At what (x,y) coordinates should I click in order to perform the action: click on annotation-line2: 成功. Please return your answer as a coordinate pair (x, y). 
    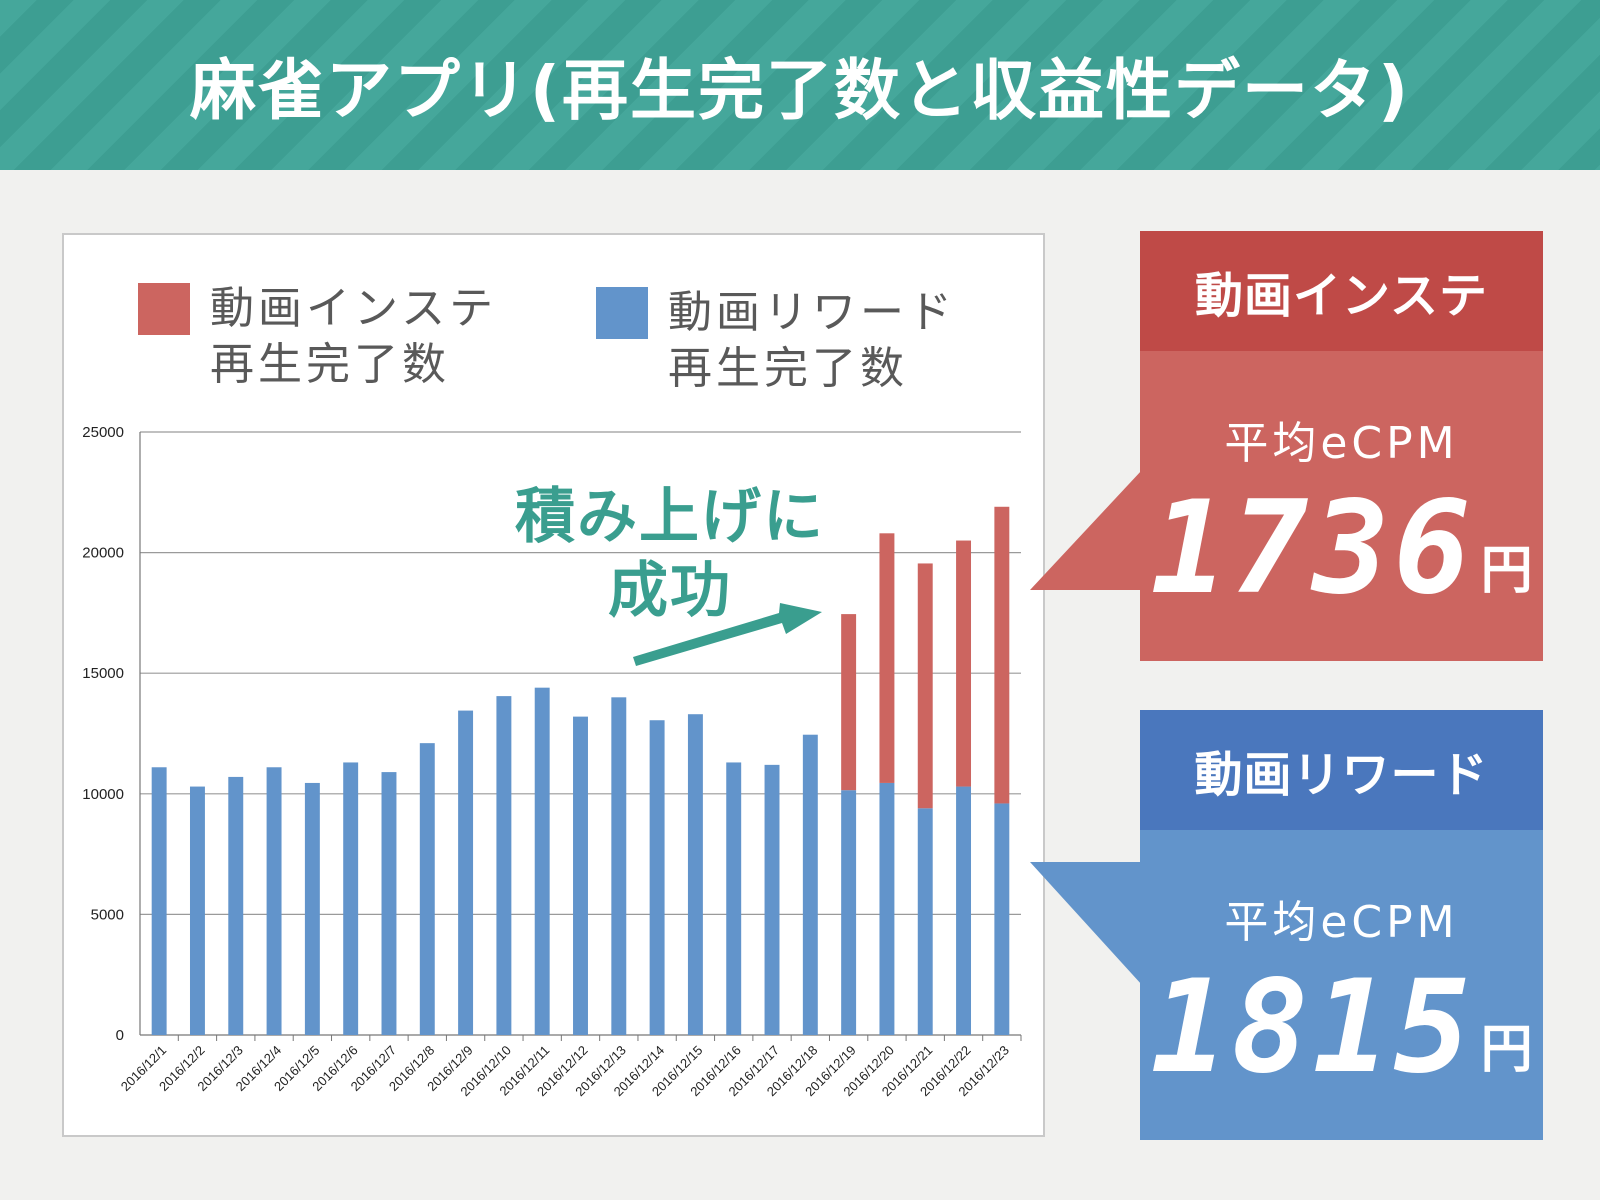
    Looking at the image, I should click on (670, 591).